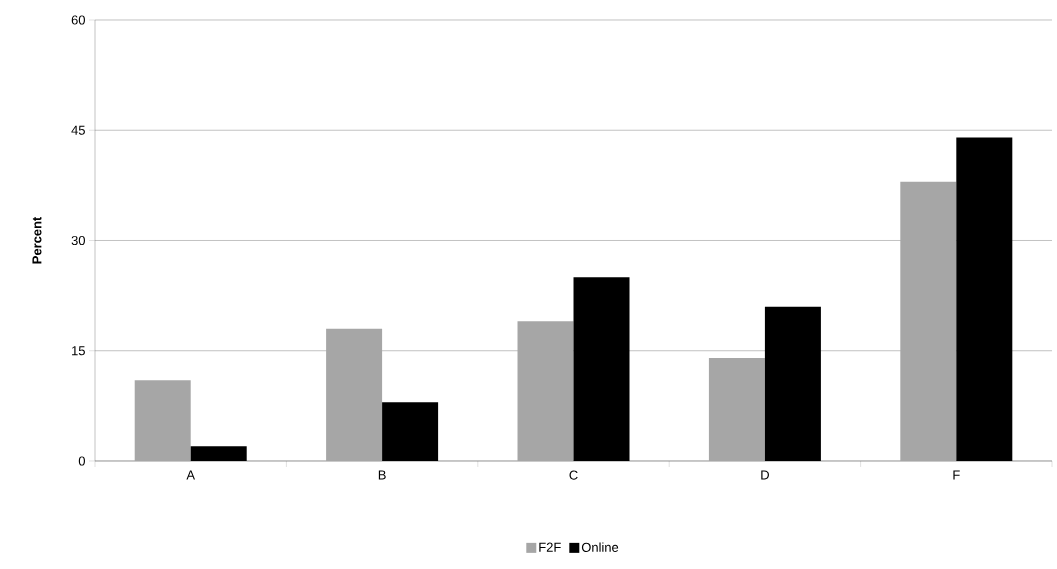 The image size is (1057, 569). I want to click on y-tick-label: 30, so click(78, 240).